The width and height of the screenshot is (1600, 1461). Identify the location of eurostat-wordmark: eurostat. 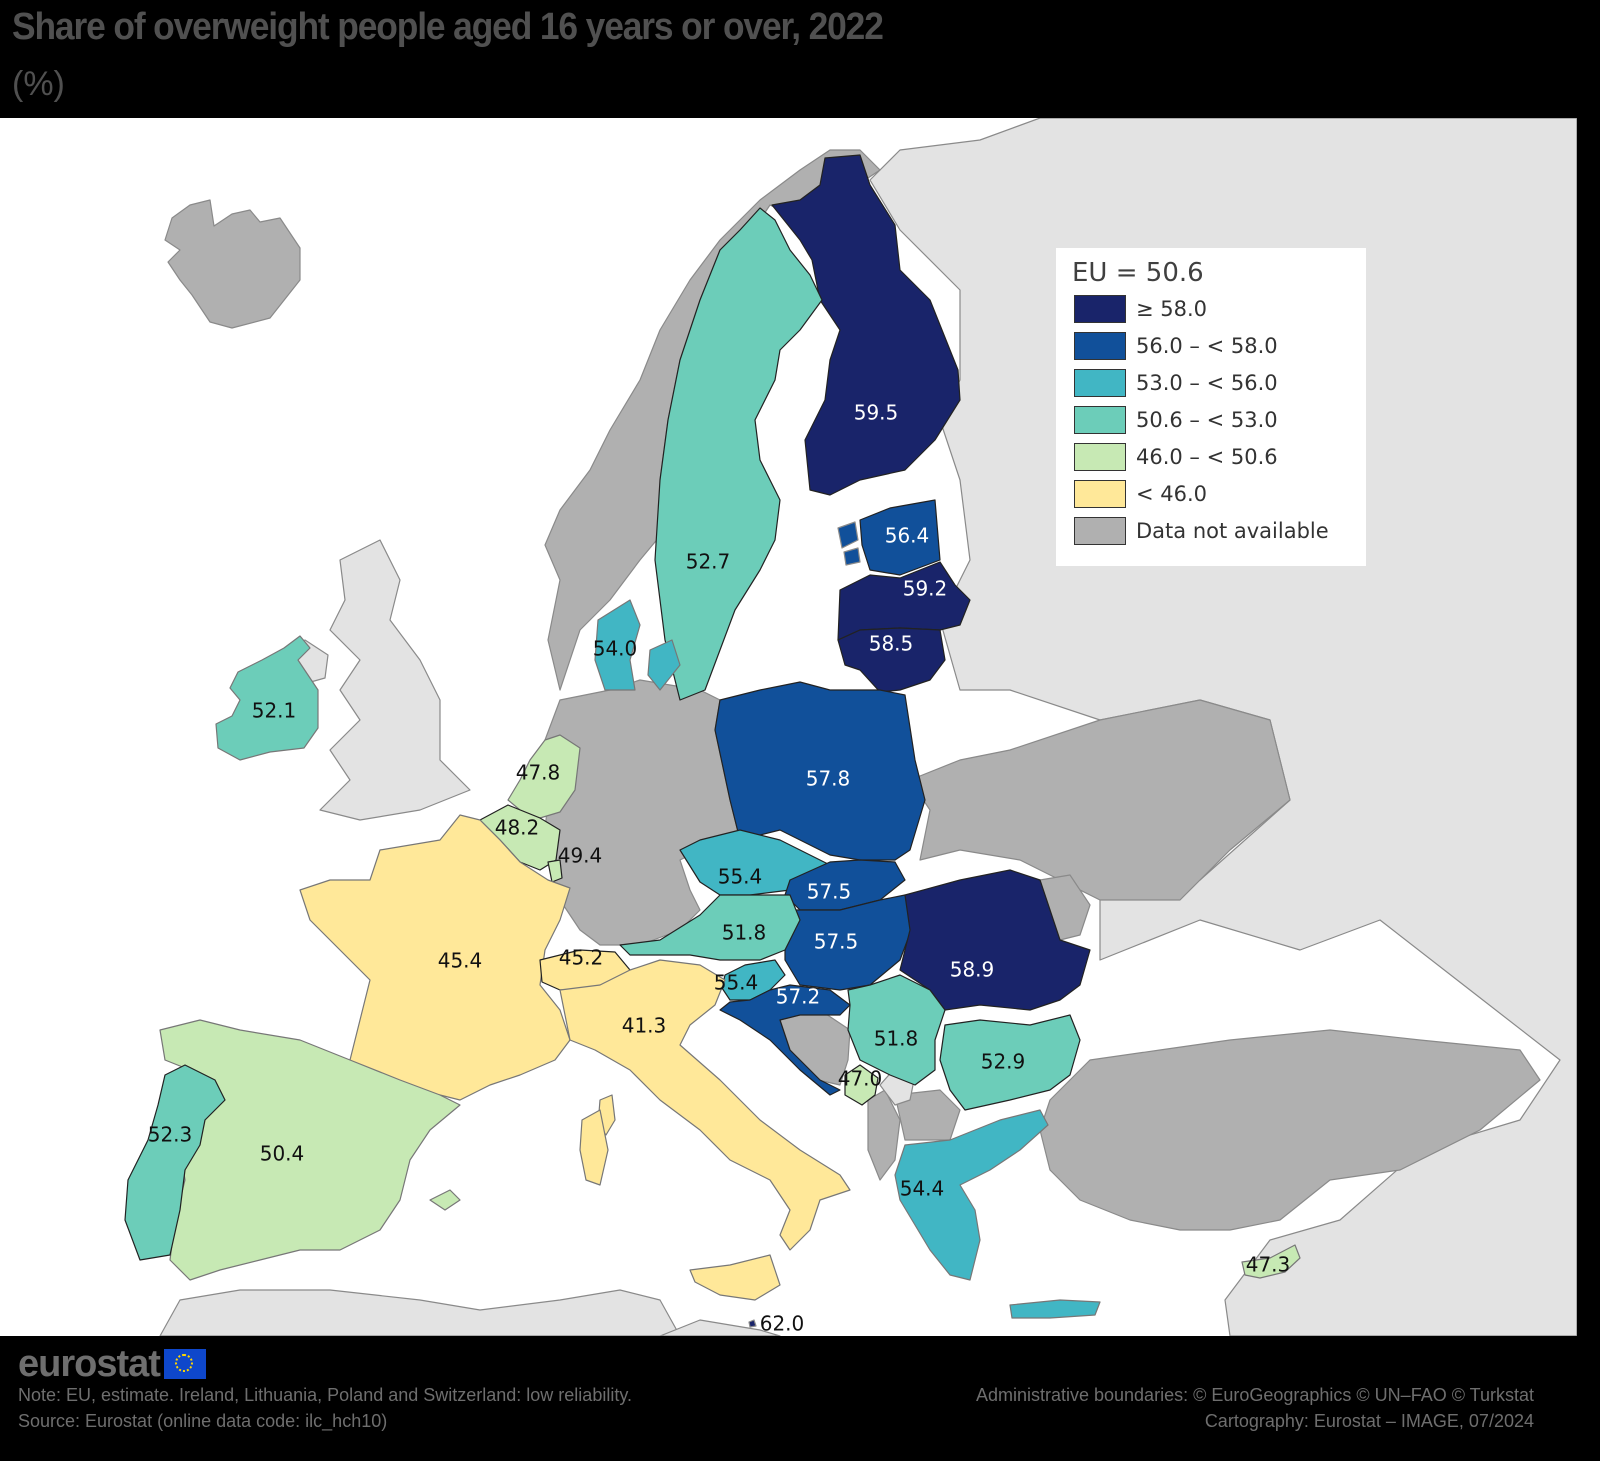
(89, 1364).